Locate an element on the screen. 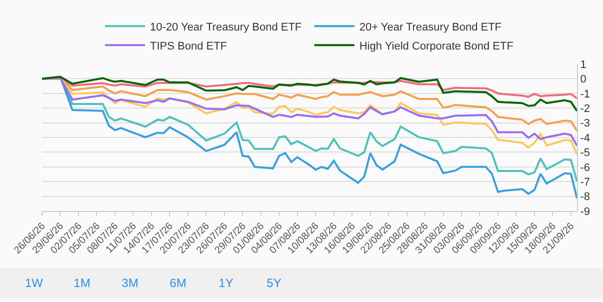 The image size is (603, 302). y-tick-label: -2 is located at coordinates (585, 108).